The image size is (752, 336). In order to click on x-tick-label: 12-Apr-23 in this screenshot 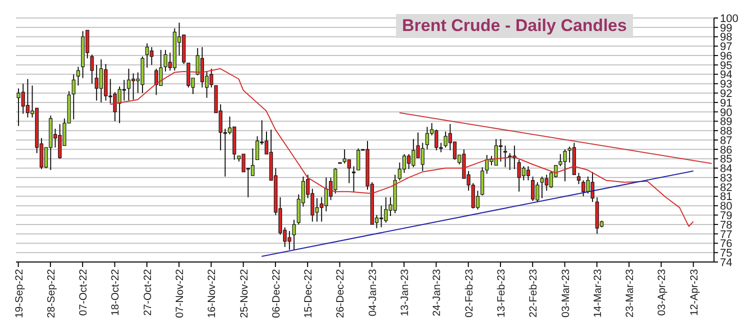, I will do `click(694, 292)`.